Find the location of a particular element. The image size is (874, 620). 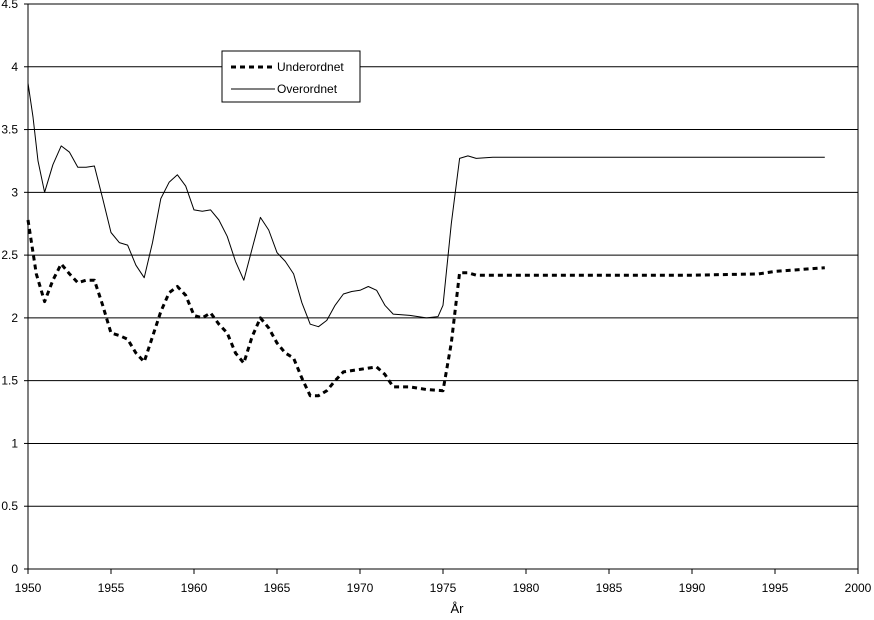

legend-label-overordnet: Overordnet is located at coordinates (307, 89).